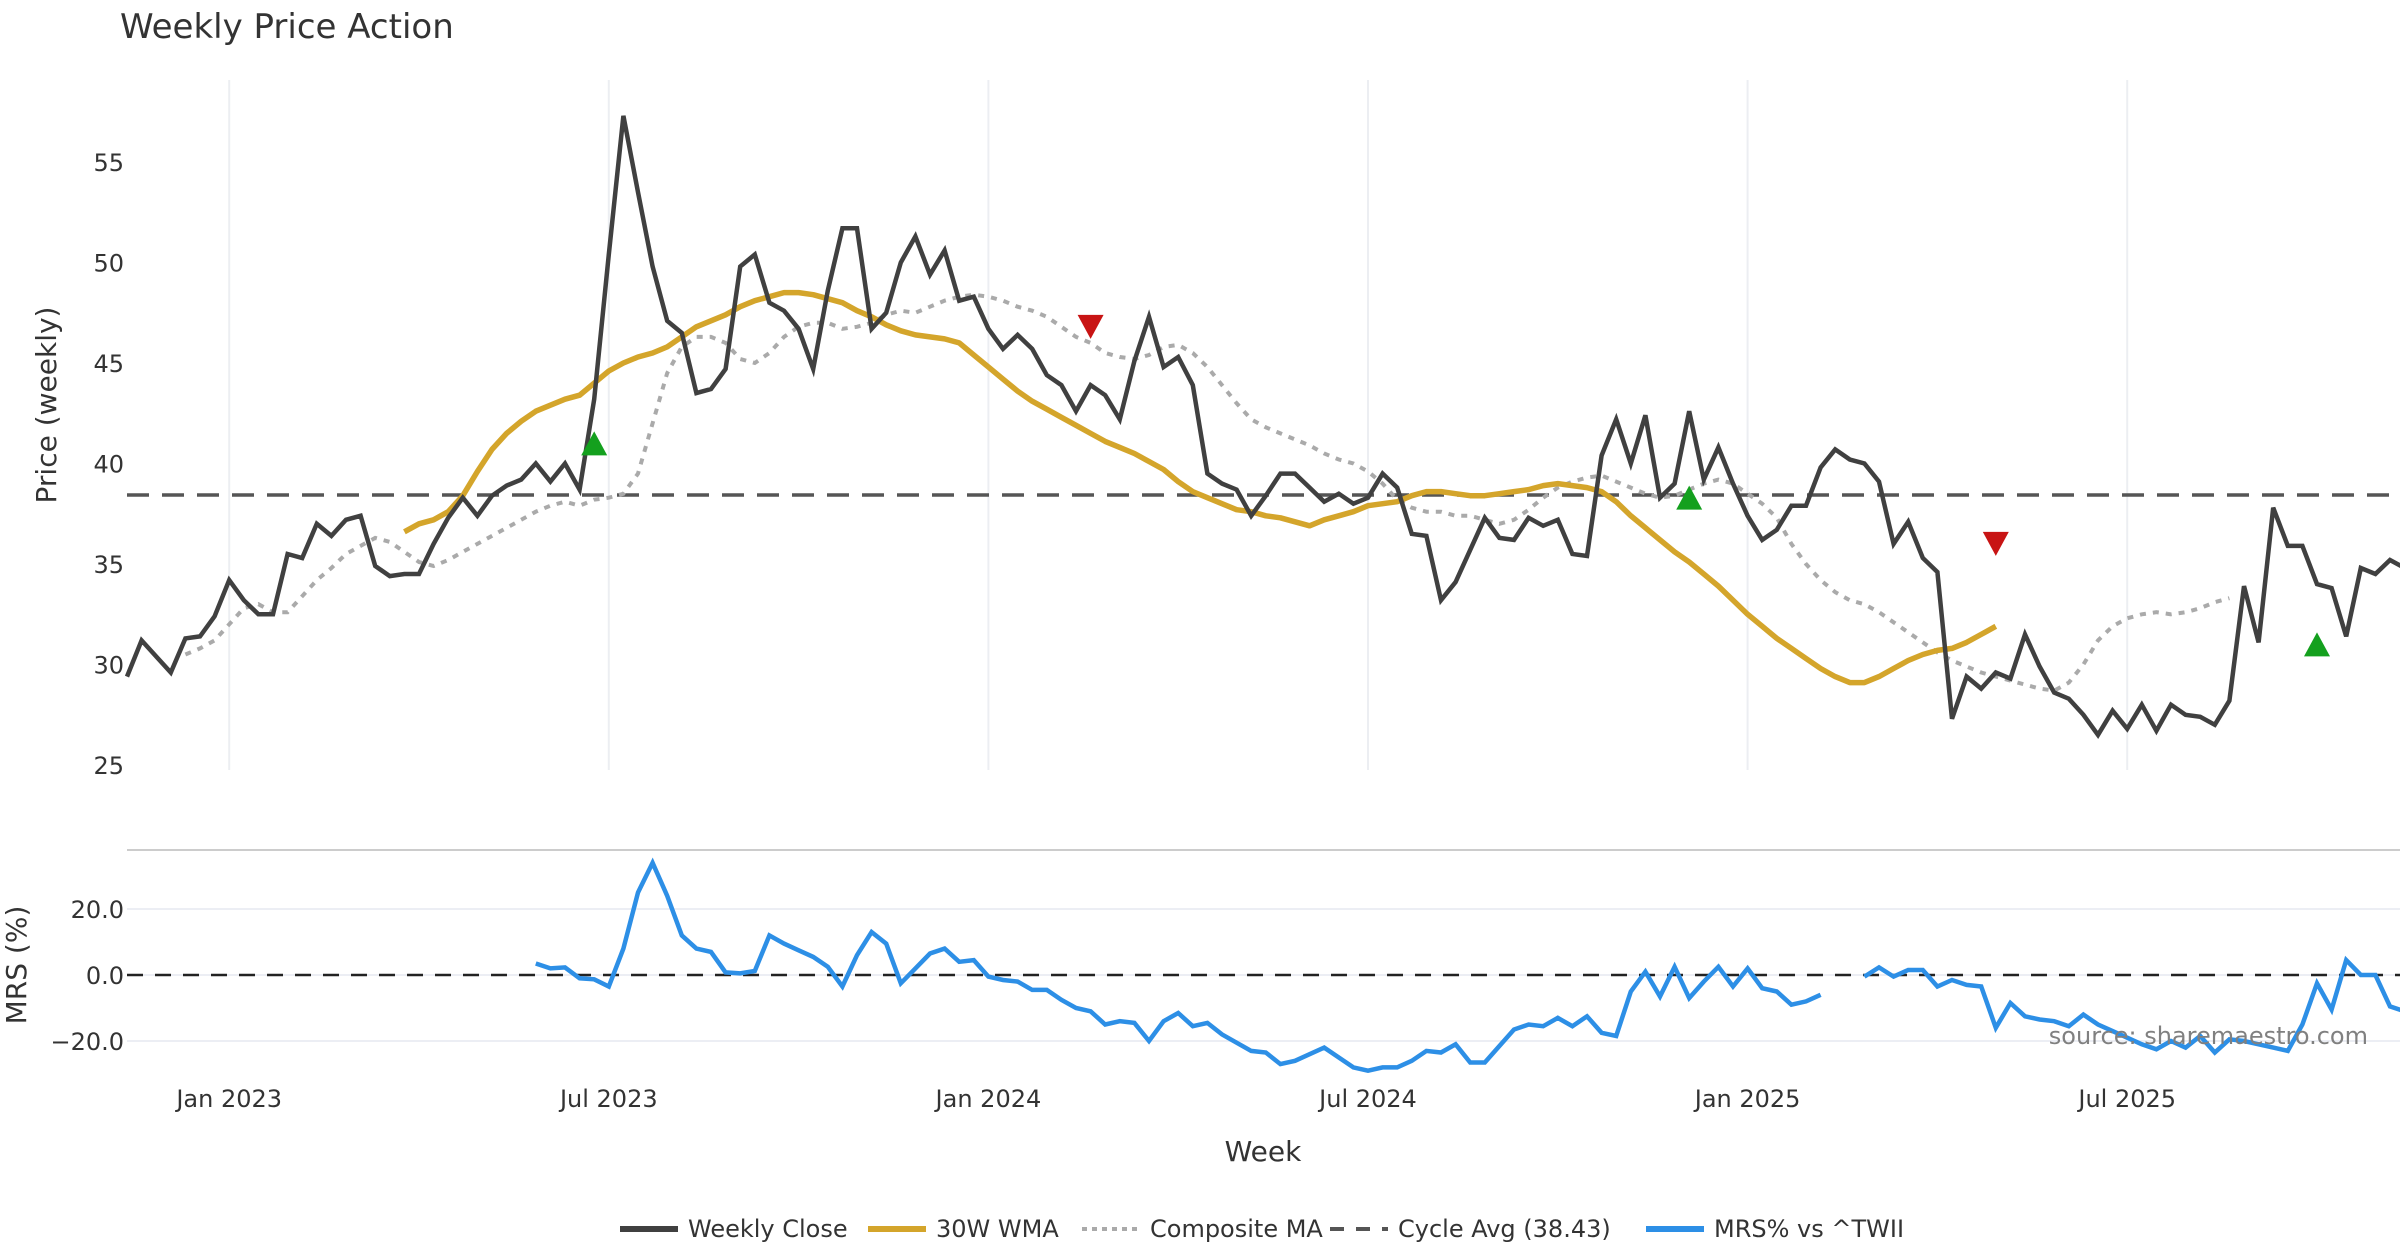 This screenshot has width=2400, height=1260. Describe the element at coordinates (108, 766) in the screenshot. I see `price-y-tick-label: 25` at that location.